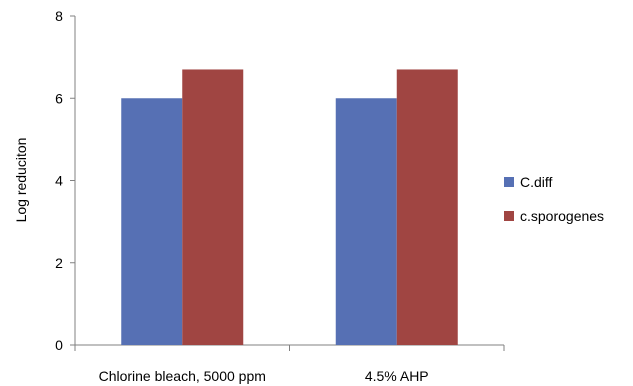 The image size is (633, 386). Describe the element at coordinates (59, 345) in the screenshot. I see `y-tick-label: 0` at that location.